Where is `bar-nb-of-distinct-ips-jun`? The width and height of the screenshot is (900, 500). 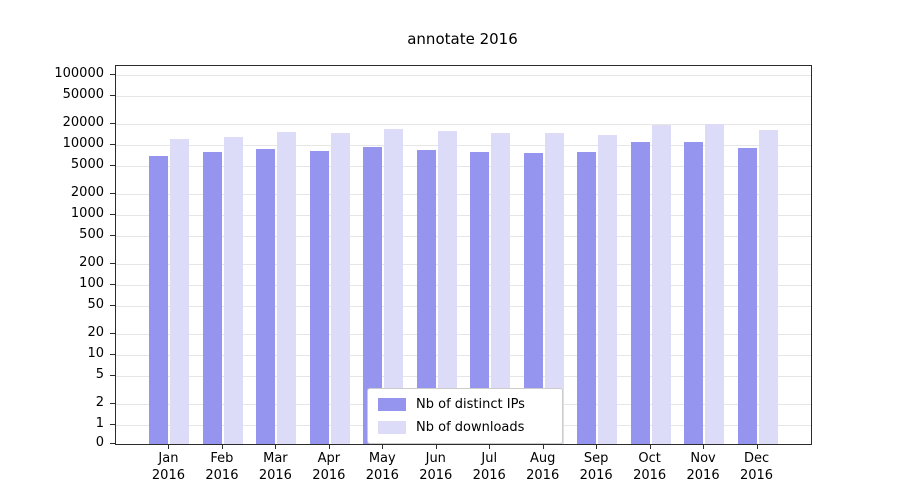 bar-nb-of-distinct-ips-jun is located at coordinates (426, 296).